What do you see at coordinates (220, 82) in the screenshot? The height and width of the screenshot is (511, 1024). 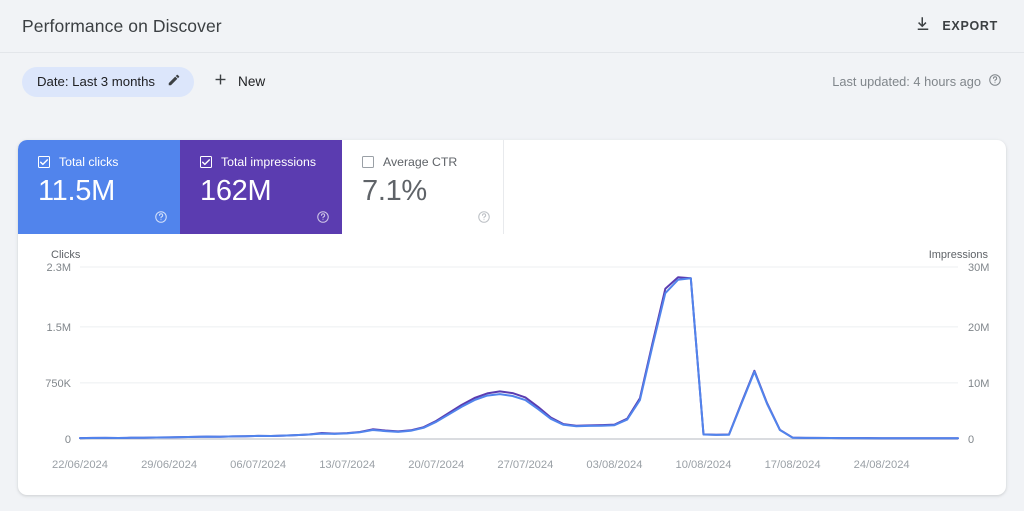 I see `plus-icon` at bounding box center [220, 82].